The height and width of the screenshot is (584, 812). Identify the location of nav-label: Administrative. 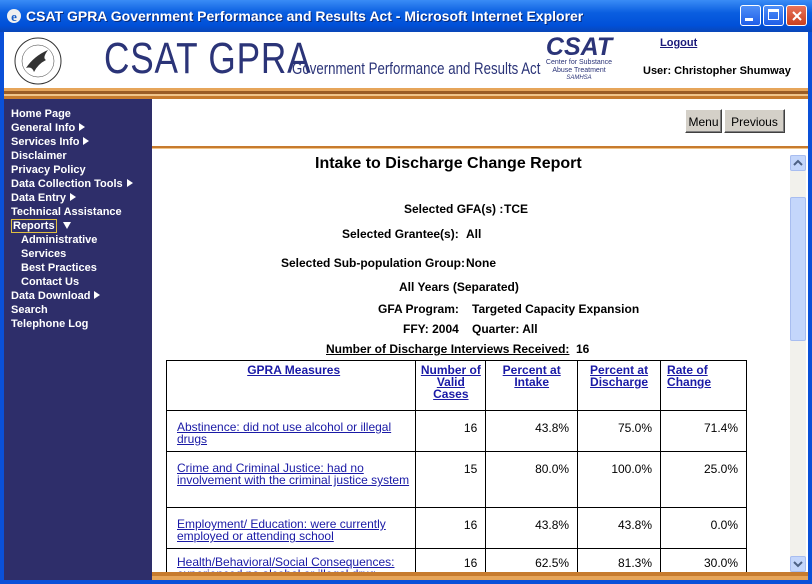
(59, 240).